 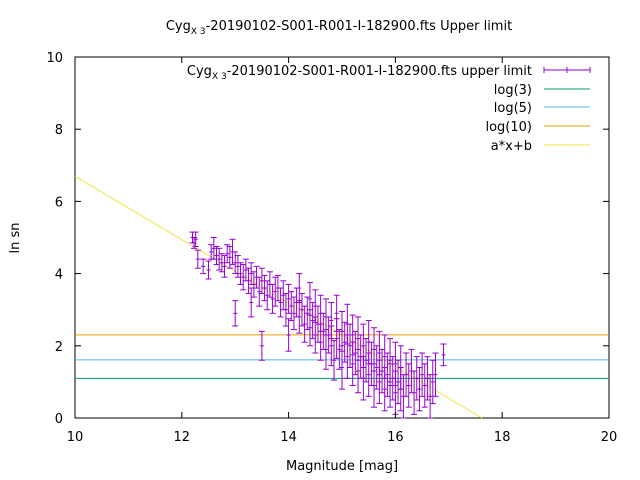 I want to click on x-tick-label: 12, so click(x=182, y=437).